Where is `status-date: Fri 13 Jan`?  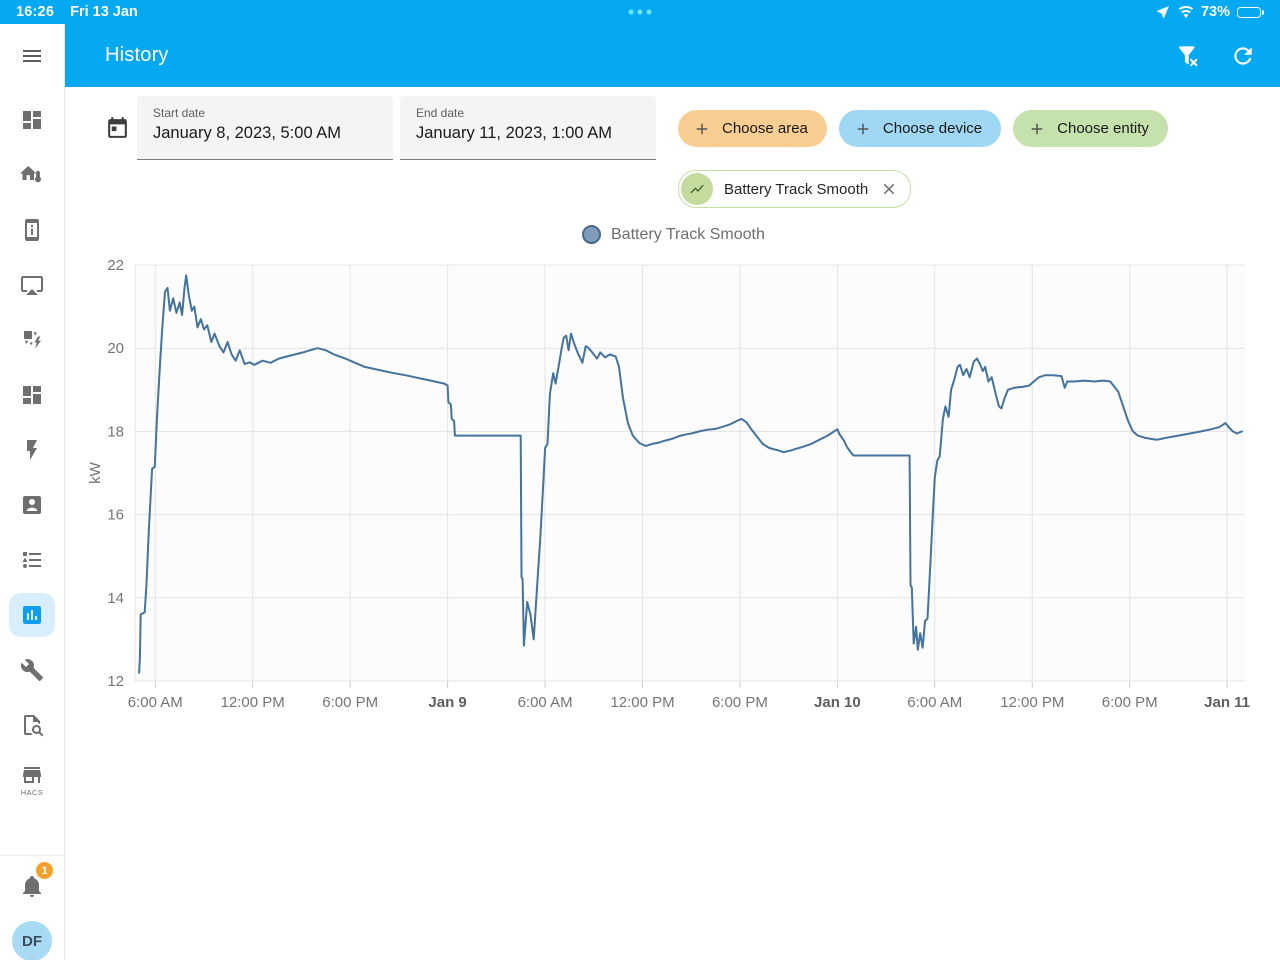
status-date: Fri 13 Jan is located at coordinates (104, 12).